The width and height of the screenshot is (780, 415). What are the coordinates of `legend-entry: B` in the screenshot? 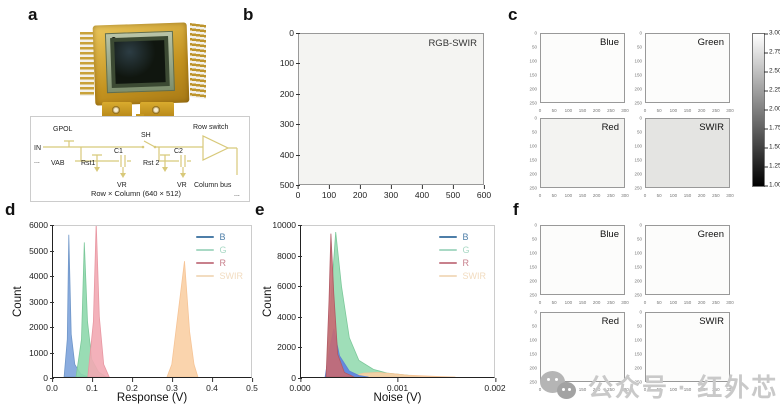 It's located at (462, 237).